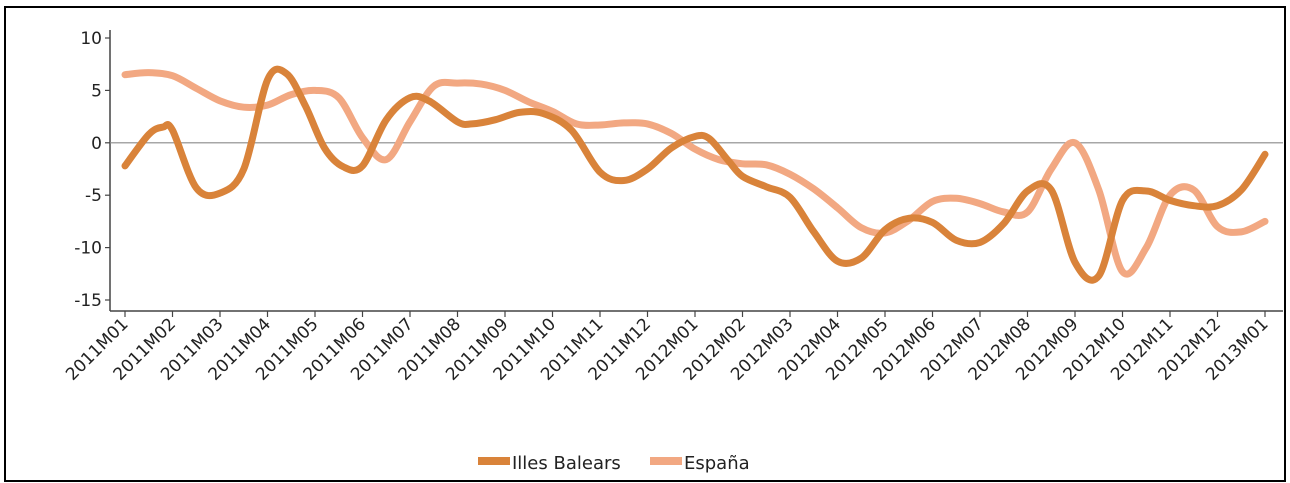 The width and height of the screenshot is (1290, 483). What do you see at coordinates (494, 461) in the screenshot?
I see `legend-swatch-illes-balears` at bounding box center [494, 461].